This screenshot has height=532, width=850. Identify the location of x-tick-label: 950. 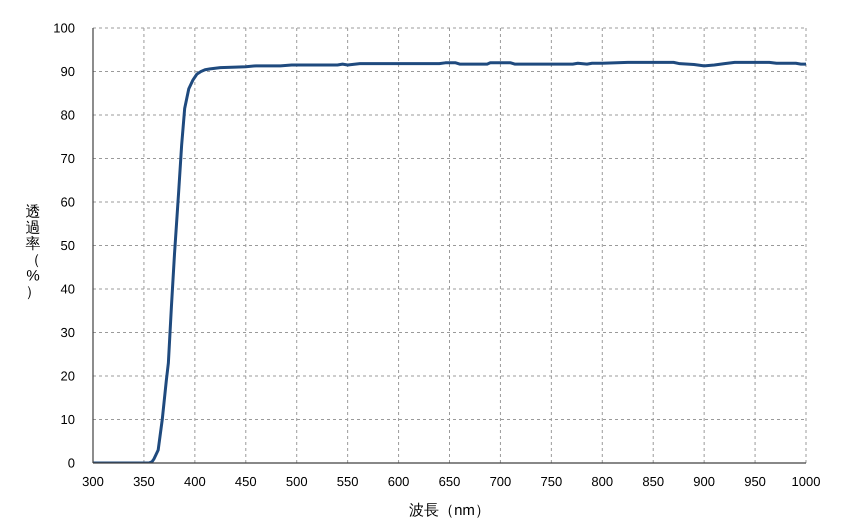
(755, 482).